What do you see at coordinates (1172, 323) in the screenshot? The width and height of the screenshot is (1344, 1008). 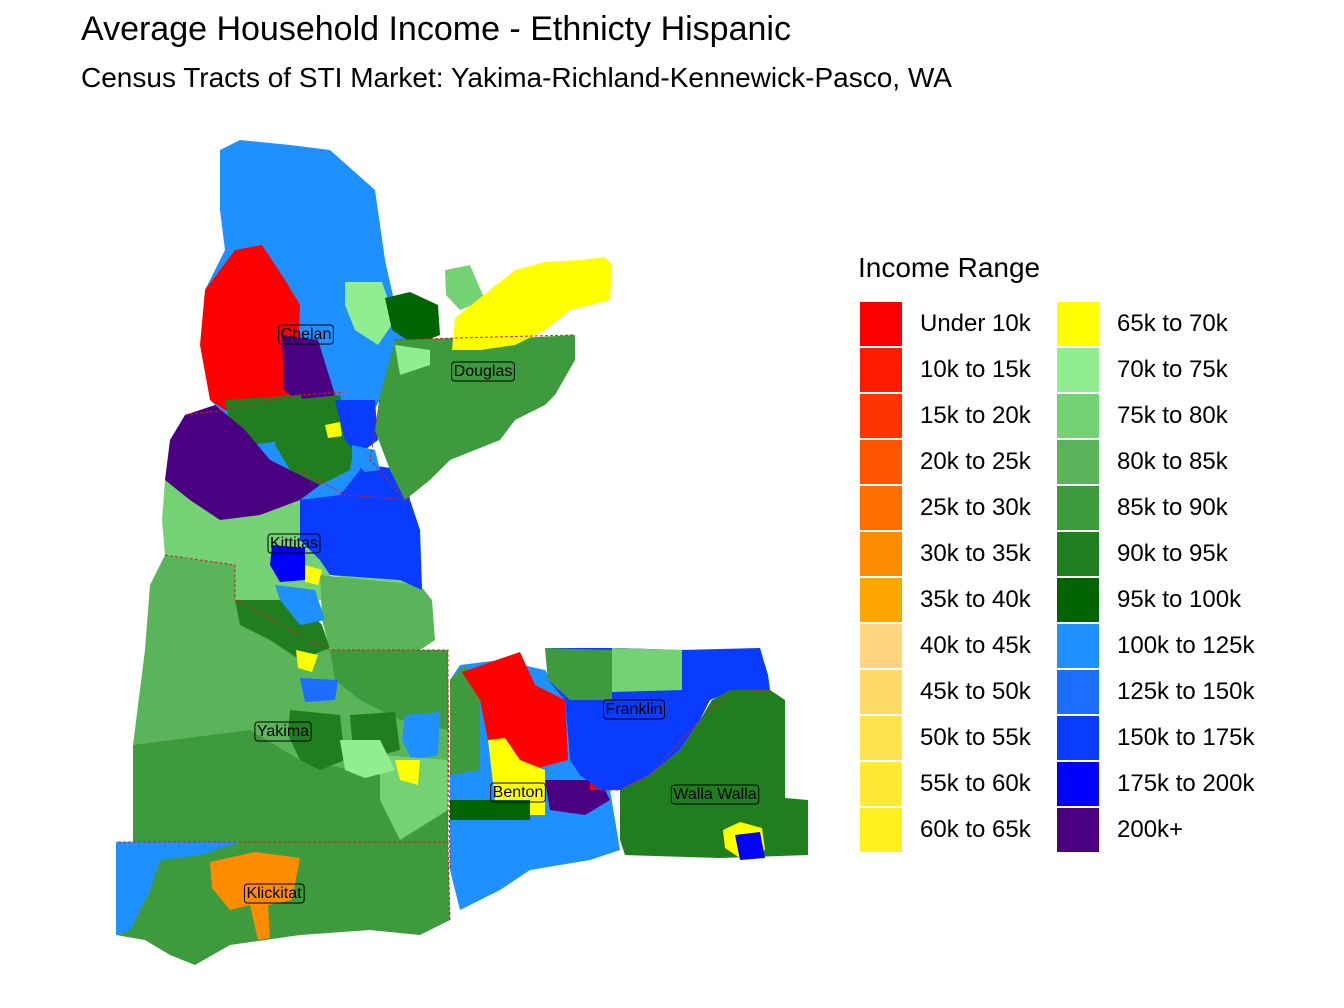 I see `legend-label: 65k to 70k` at bounding box center [1172, 323].